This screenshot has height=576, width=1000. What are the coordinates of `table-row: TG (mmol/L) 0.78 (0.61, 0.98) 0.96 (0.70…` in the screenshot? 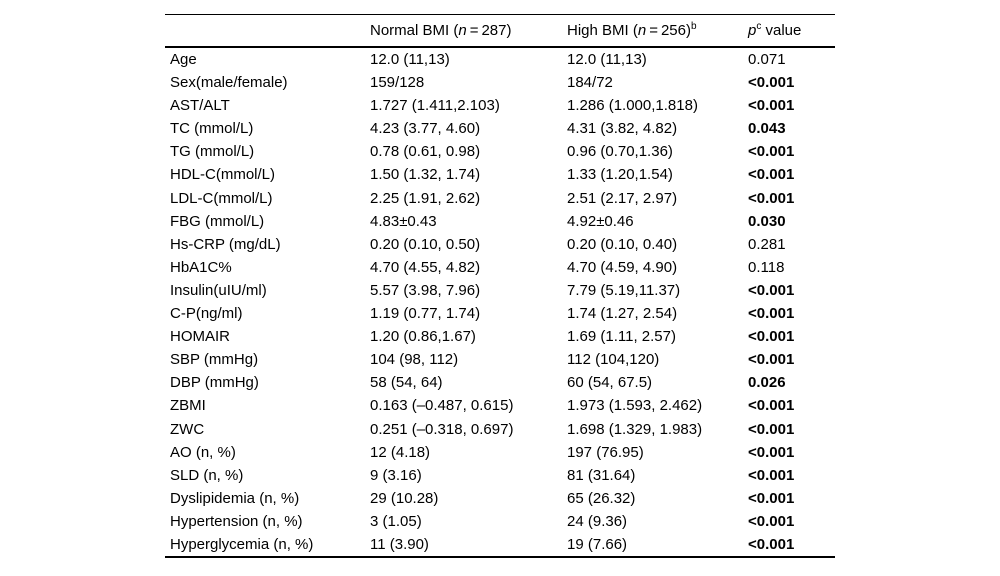 It's located at (500, 151).